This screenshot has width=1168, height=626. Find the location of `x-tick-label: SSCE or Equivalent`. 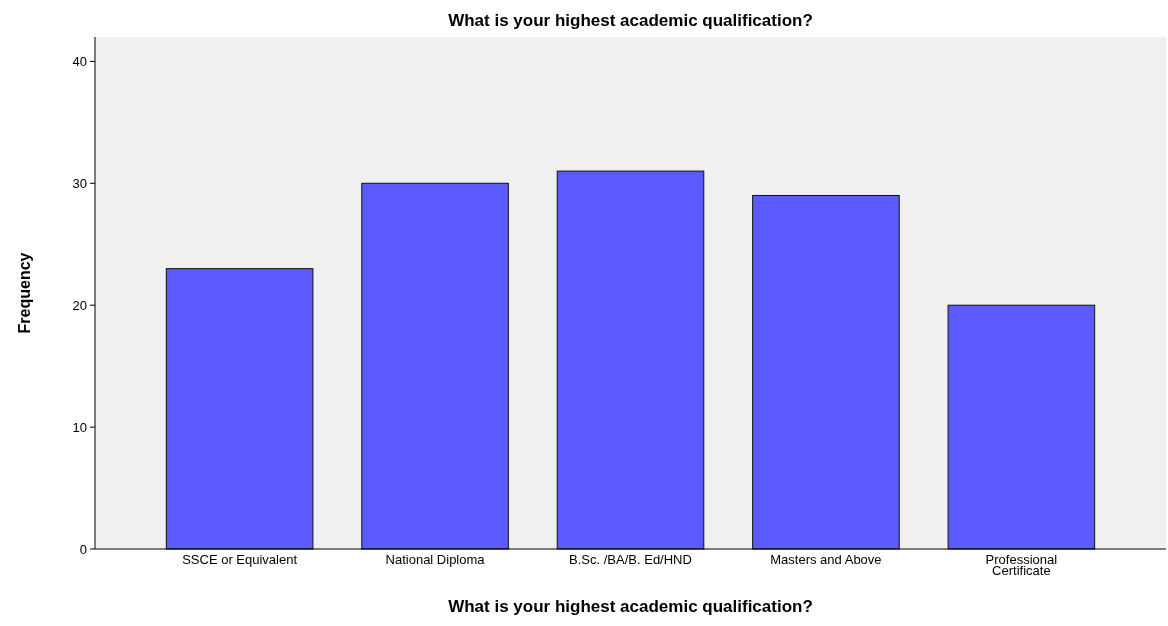

x-tick-label: SSCE or Equivalent is located at coordinates (240, 559).